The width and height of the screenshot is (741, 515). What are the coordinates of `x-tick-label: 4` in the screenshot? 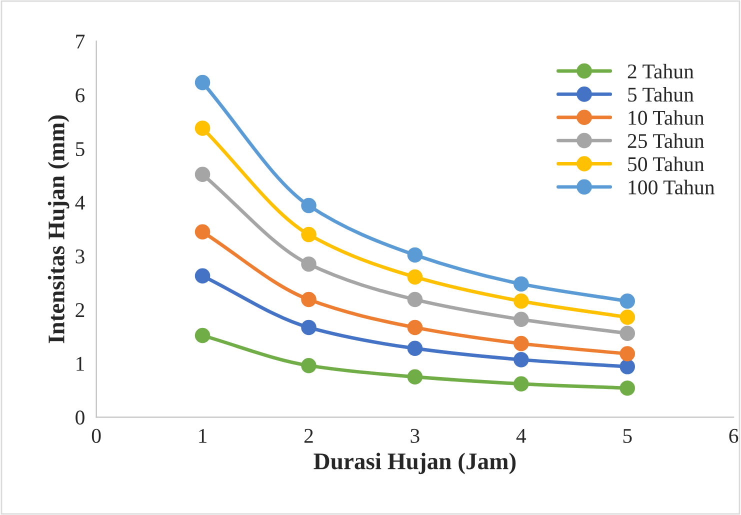 It's located at (521, 436).